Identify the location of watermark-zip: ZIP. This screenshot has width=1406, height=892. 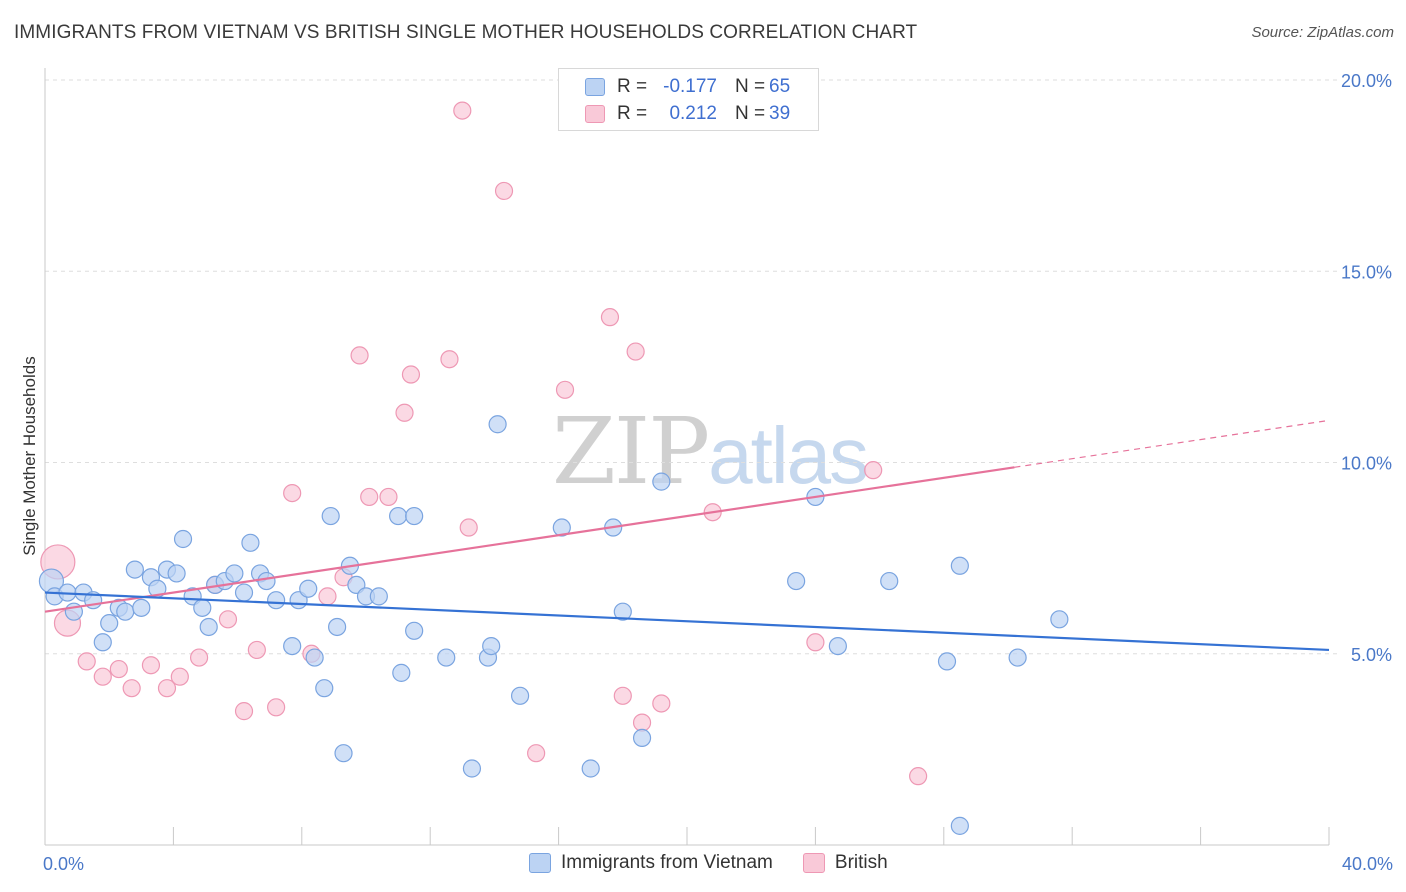
(631, 451).